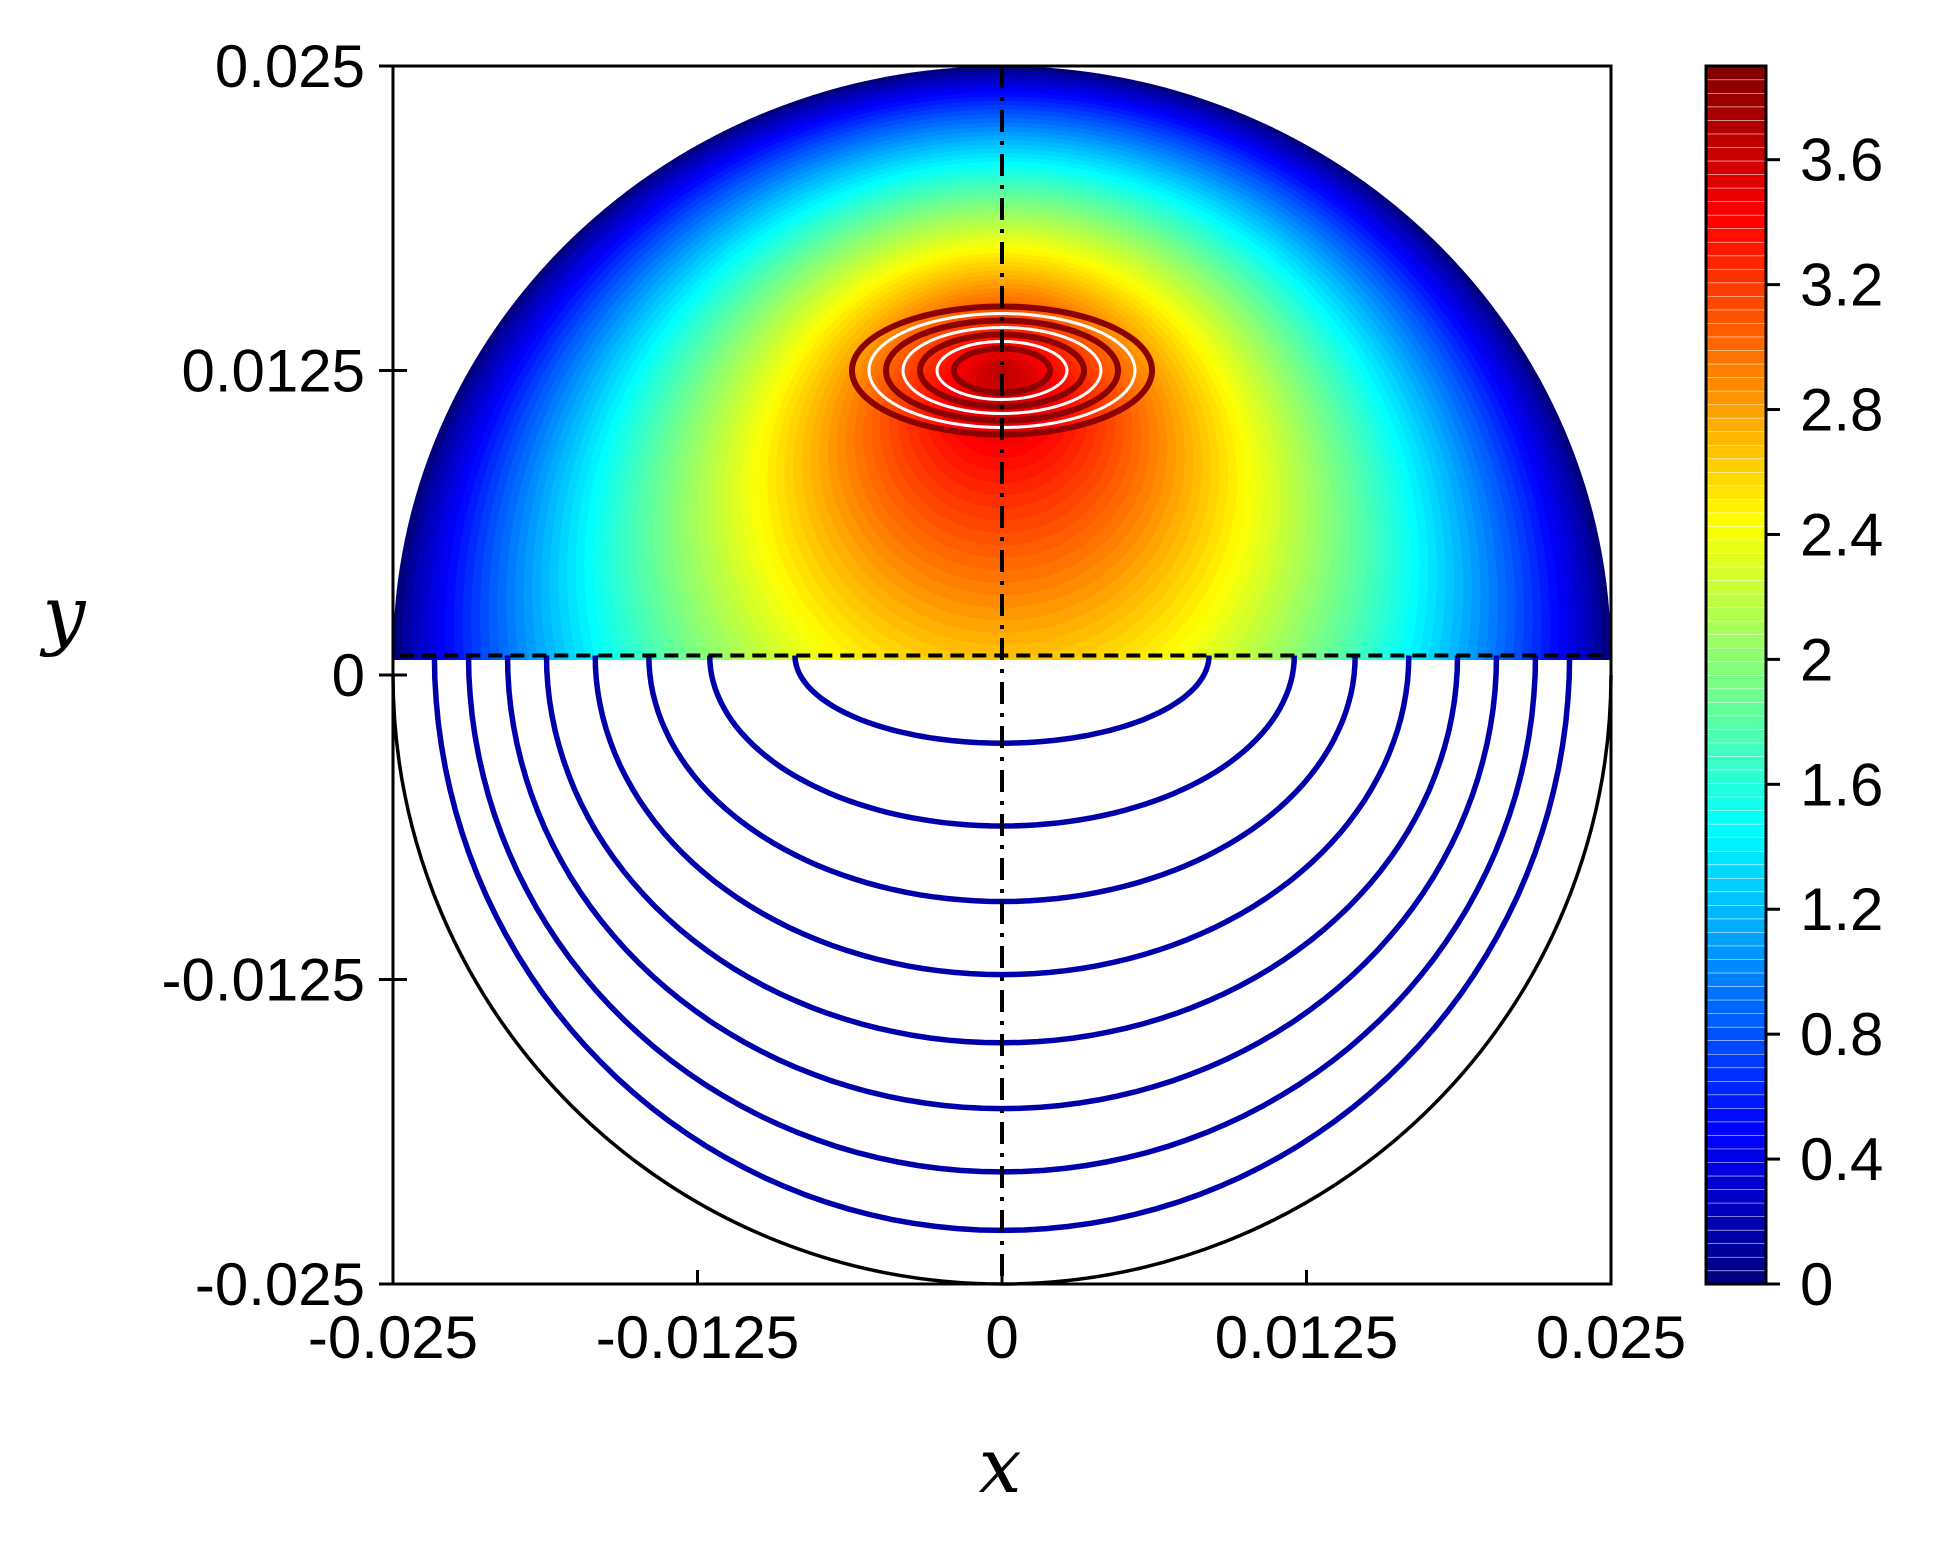 This screenshot has width=1938, height=1550. What do you see at coordinates (273, 371) in the screenshot?
I see `y-tick-label: 0.0125` at bounding box center [273, 371].